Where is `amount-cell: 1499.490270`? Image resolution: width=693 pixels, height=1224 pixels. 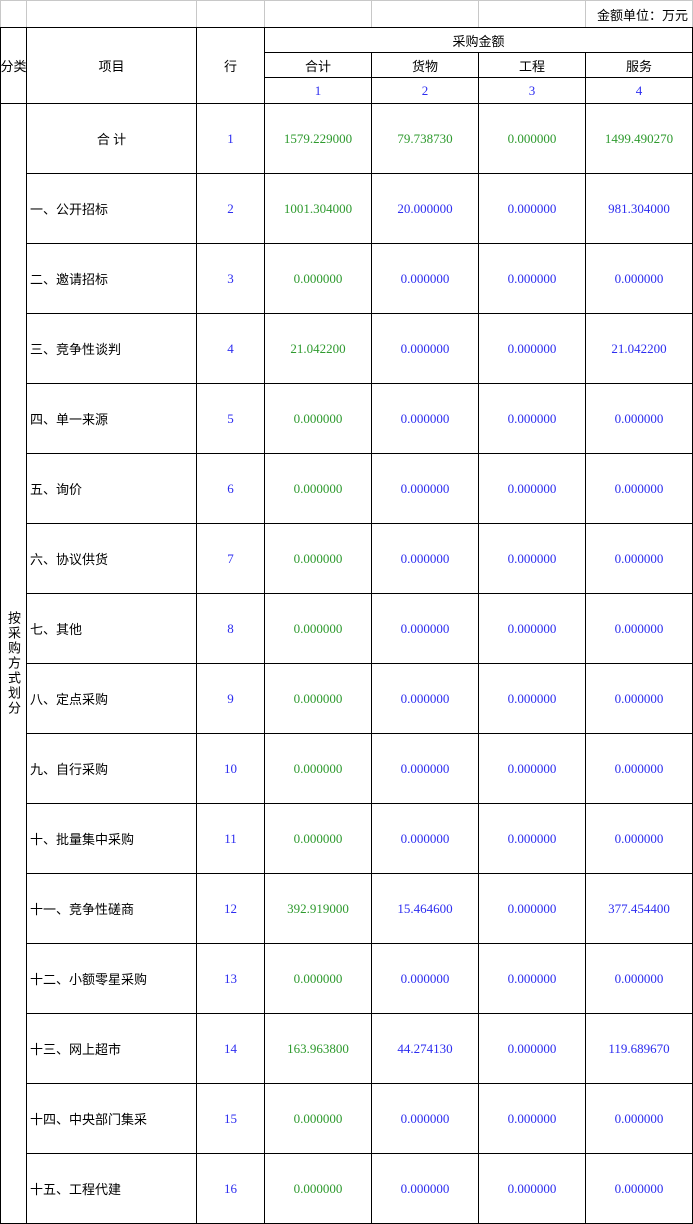
amount-cell: 1499.490270 is located at coordinates (639, 138).